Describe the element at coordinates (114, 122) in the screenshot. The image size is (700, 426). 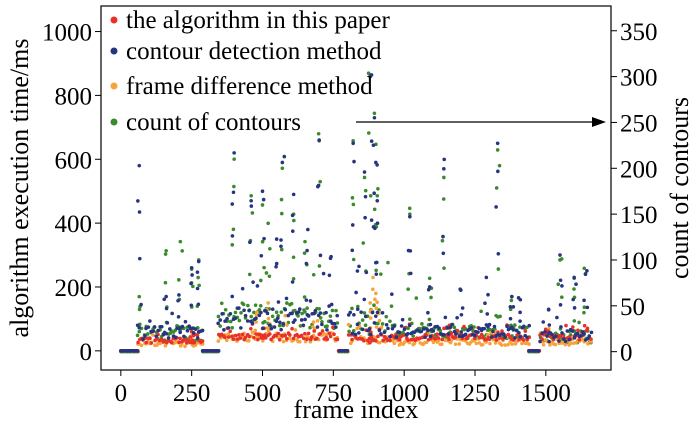
I see `legend-marker-count-contours` at that location.